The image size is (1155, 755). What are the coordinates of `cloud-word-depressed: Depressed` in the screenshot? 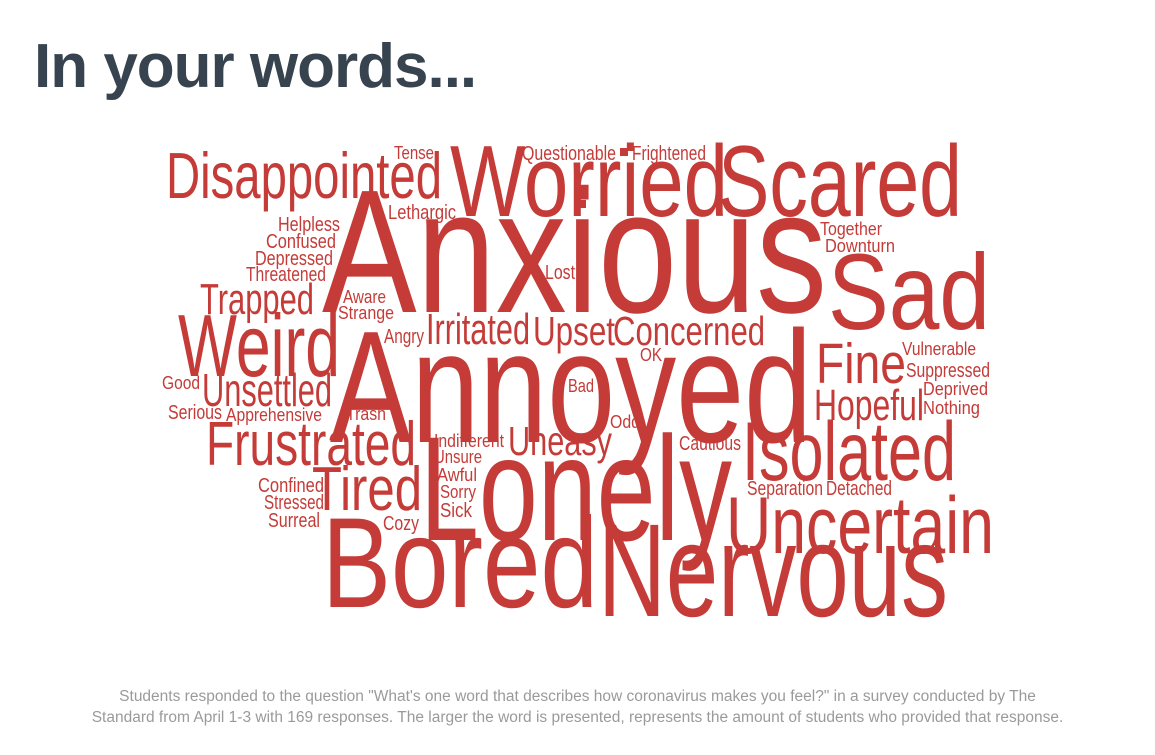 It's located at (294, 258).